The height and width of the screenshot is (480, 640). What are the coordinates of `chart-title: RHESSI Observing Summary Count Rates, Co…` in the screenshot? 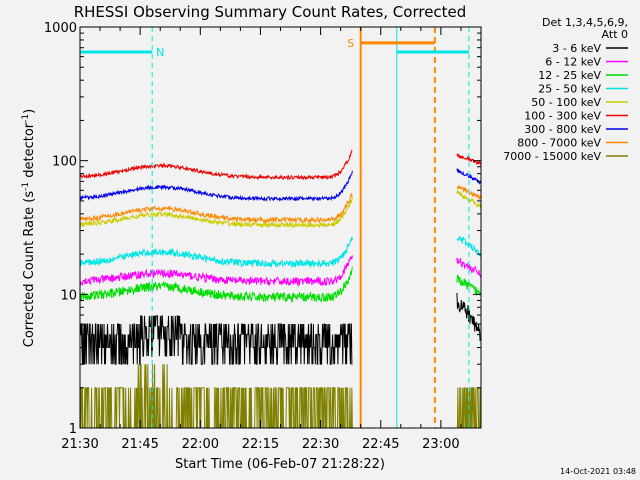 It's located at (270, 12).